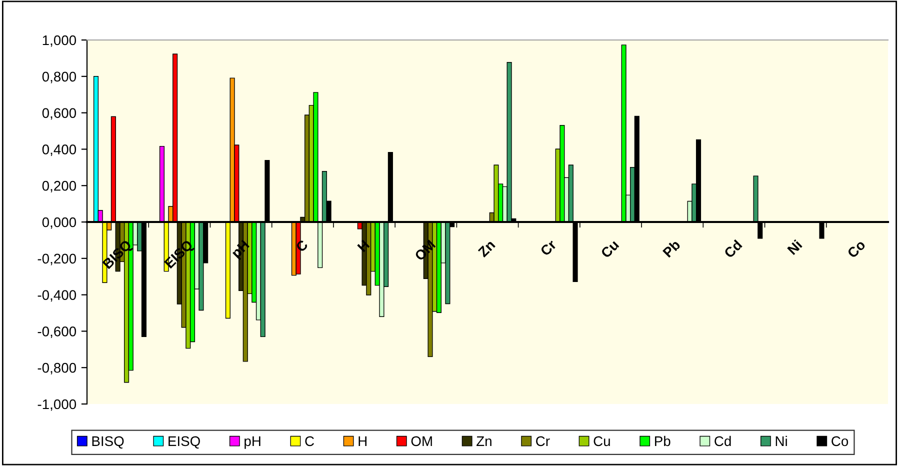 The image size is (899, 466). I want to click on x-tick-label: Pb, so click(671, 248).